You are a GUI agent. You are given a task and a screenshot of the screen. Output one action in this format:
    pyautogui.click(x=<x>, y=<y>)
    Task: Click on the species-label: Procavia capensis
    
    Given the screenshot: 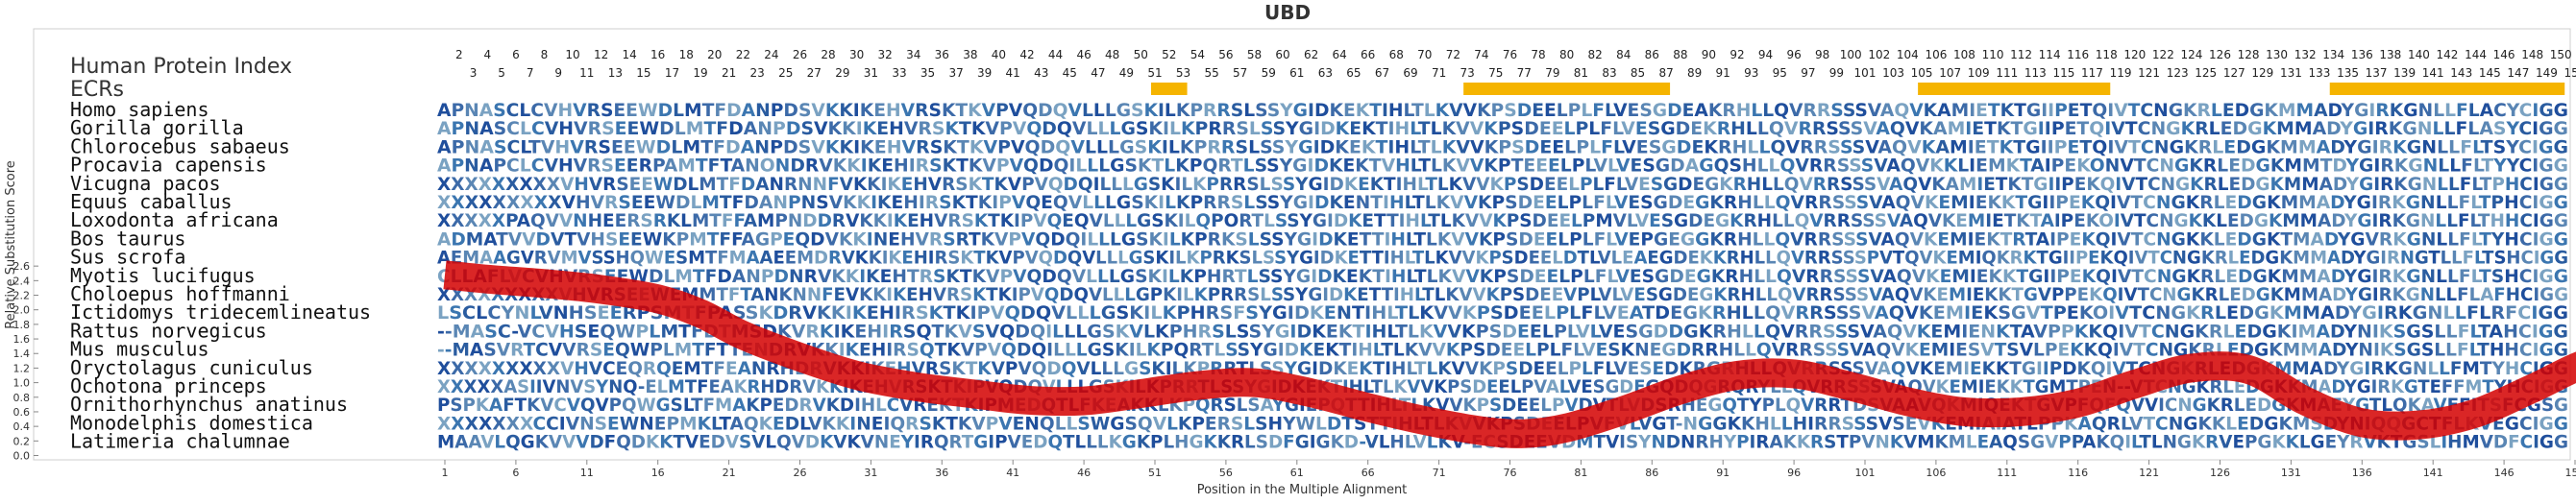 What is the action you would take?
    pyautogui.click(x=168, y=165)
    